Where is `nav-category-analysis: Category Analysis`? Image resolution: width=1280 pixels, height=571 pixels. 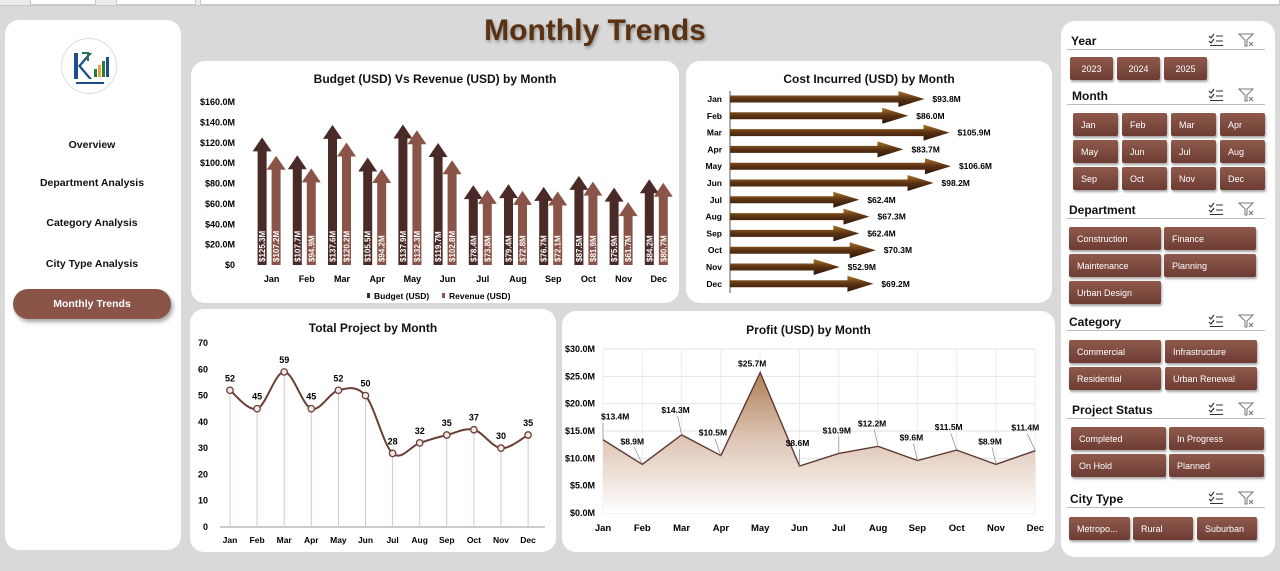
nav-category-analysis: Category Analysis is located at coordinates (92, 223).